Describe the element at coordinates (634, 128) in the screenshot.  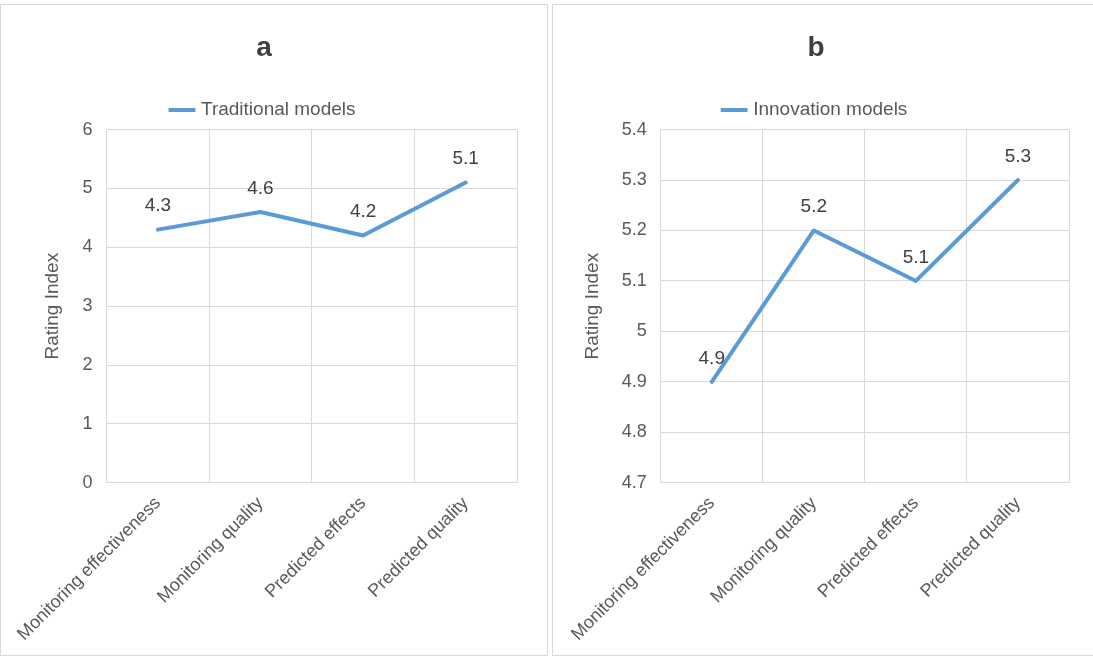
I see `y-tick-label: 5.4` at that location.